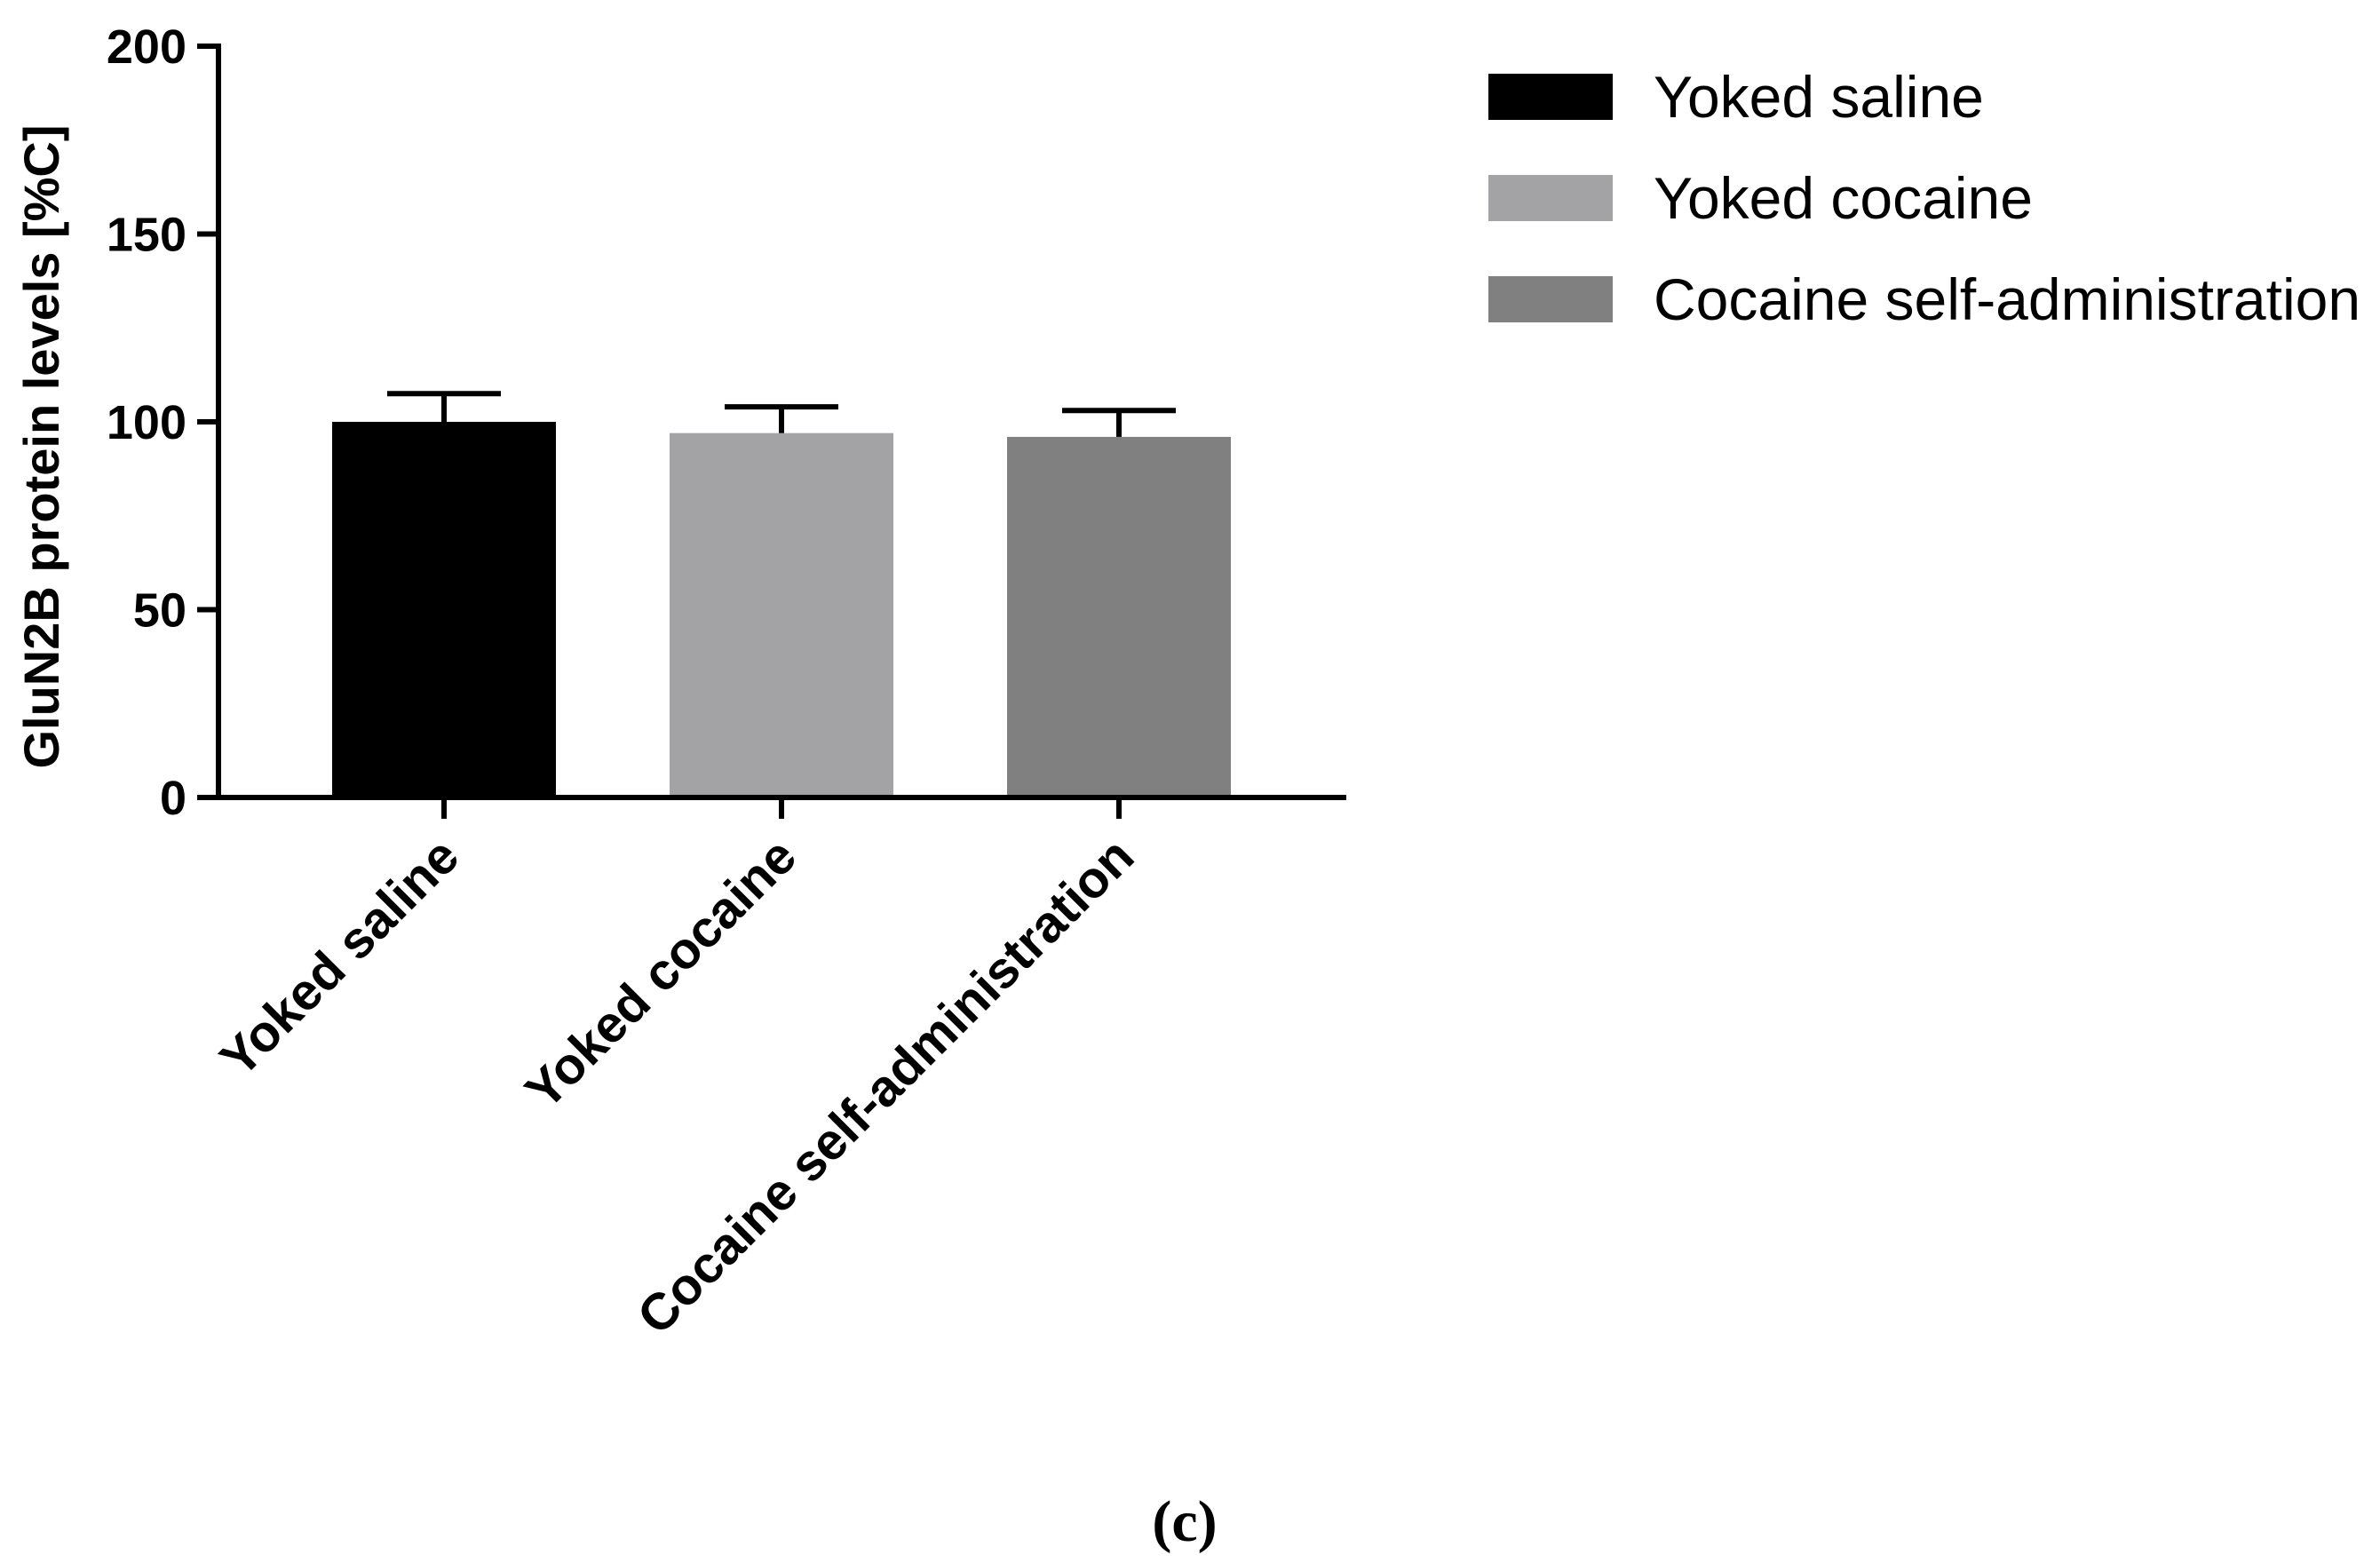  Describe the element at coordinates (41, 446) in the screenshot. I see `y-axis-title: GluN2B protein levels [%C]` at that location.